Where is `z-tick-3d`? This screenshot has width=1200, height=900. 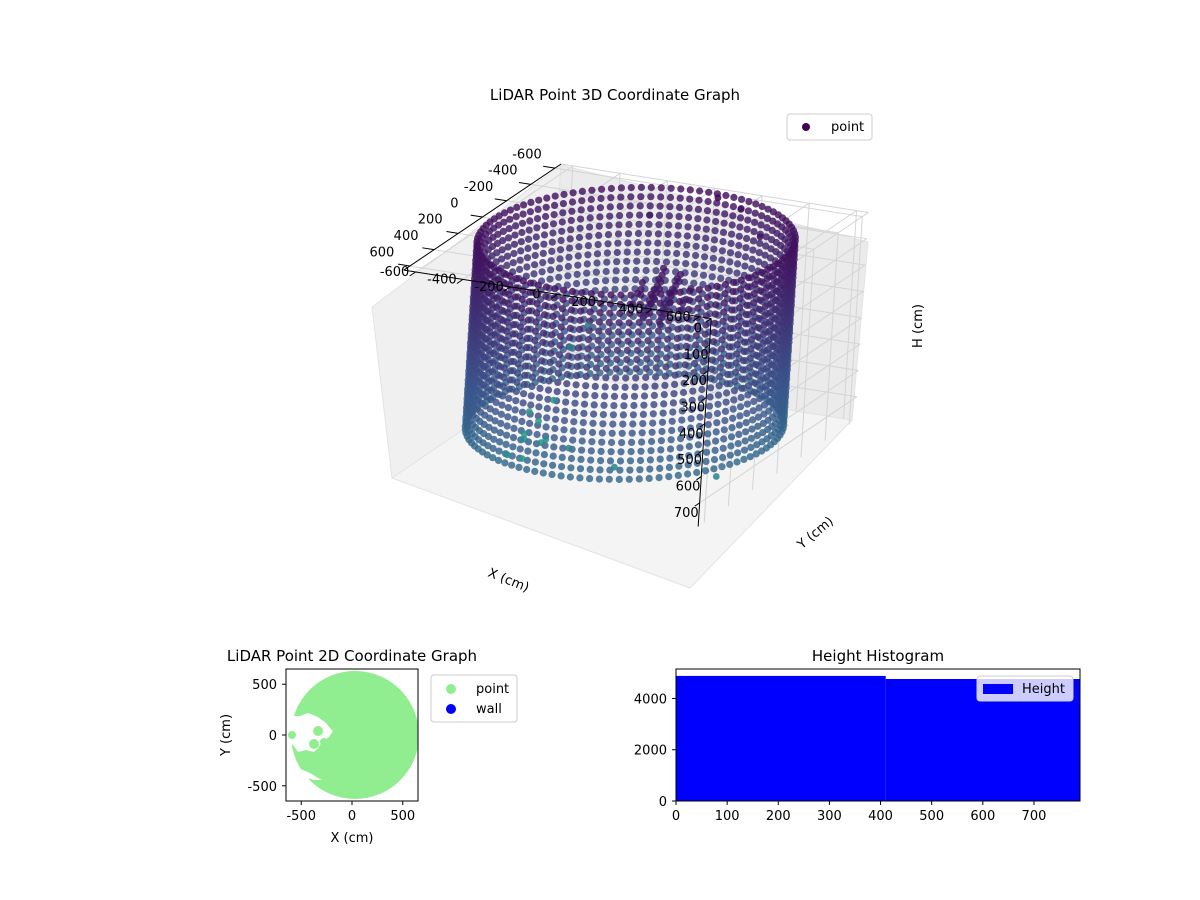 z-tick-3d is located at coordinates (702, 425).